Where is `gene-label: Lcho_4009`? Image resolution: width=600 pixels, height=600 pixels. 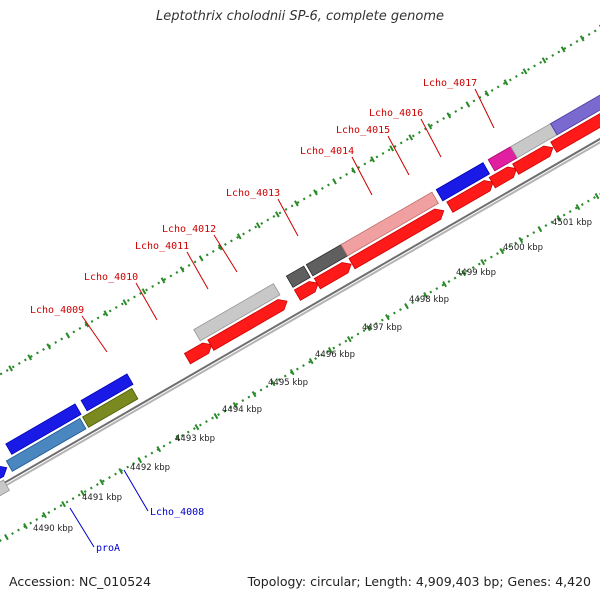 gene-label: Lcho_4009 is located at coordinates (57, 310).